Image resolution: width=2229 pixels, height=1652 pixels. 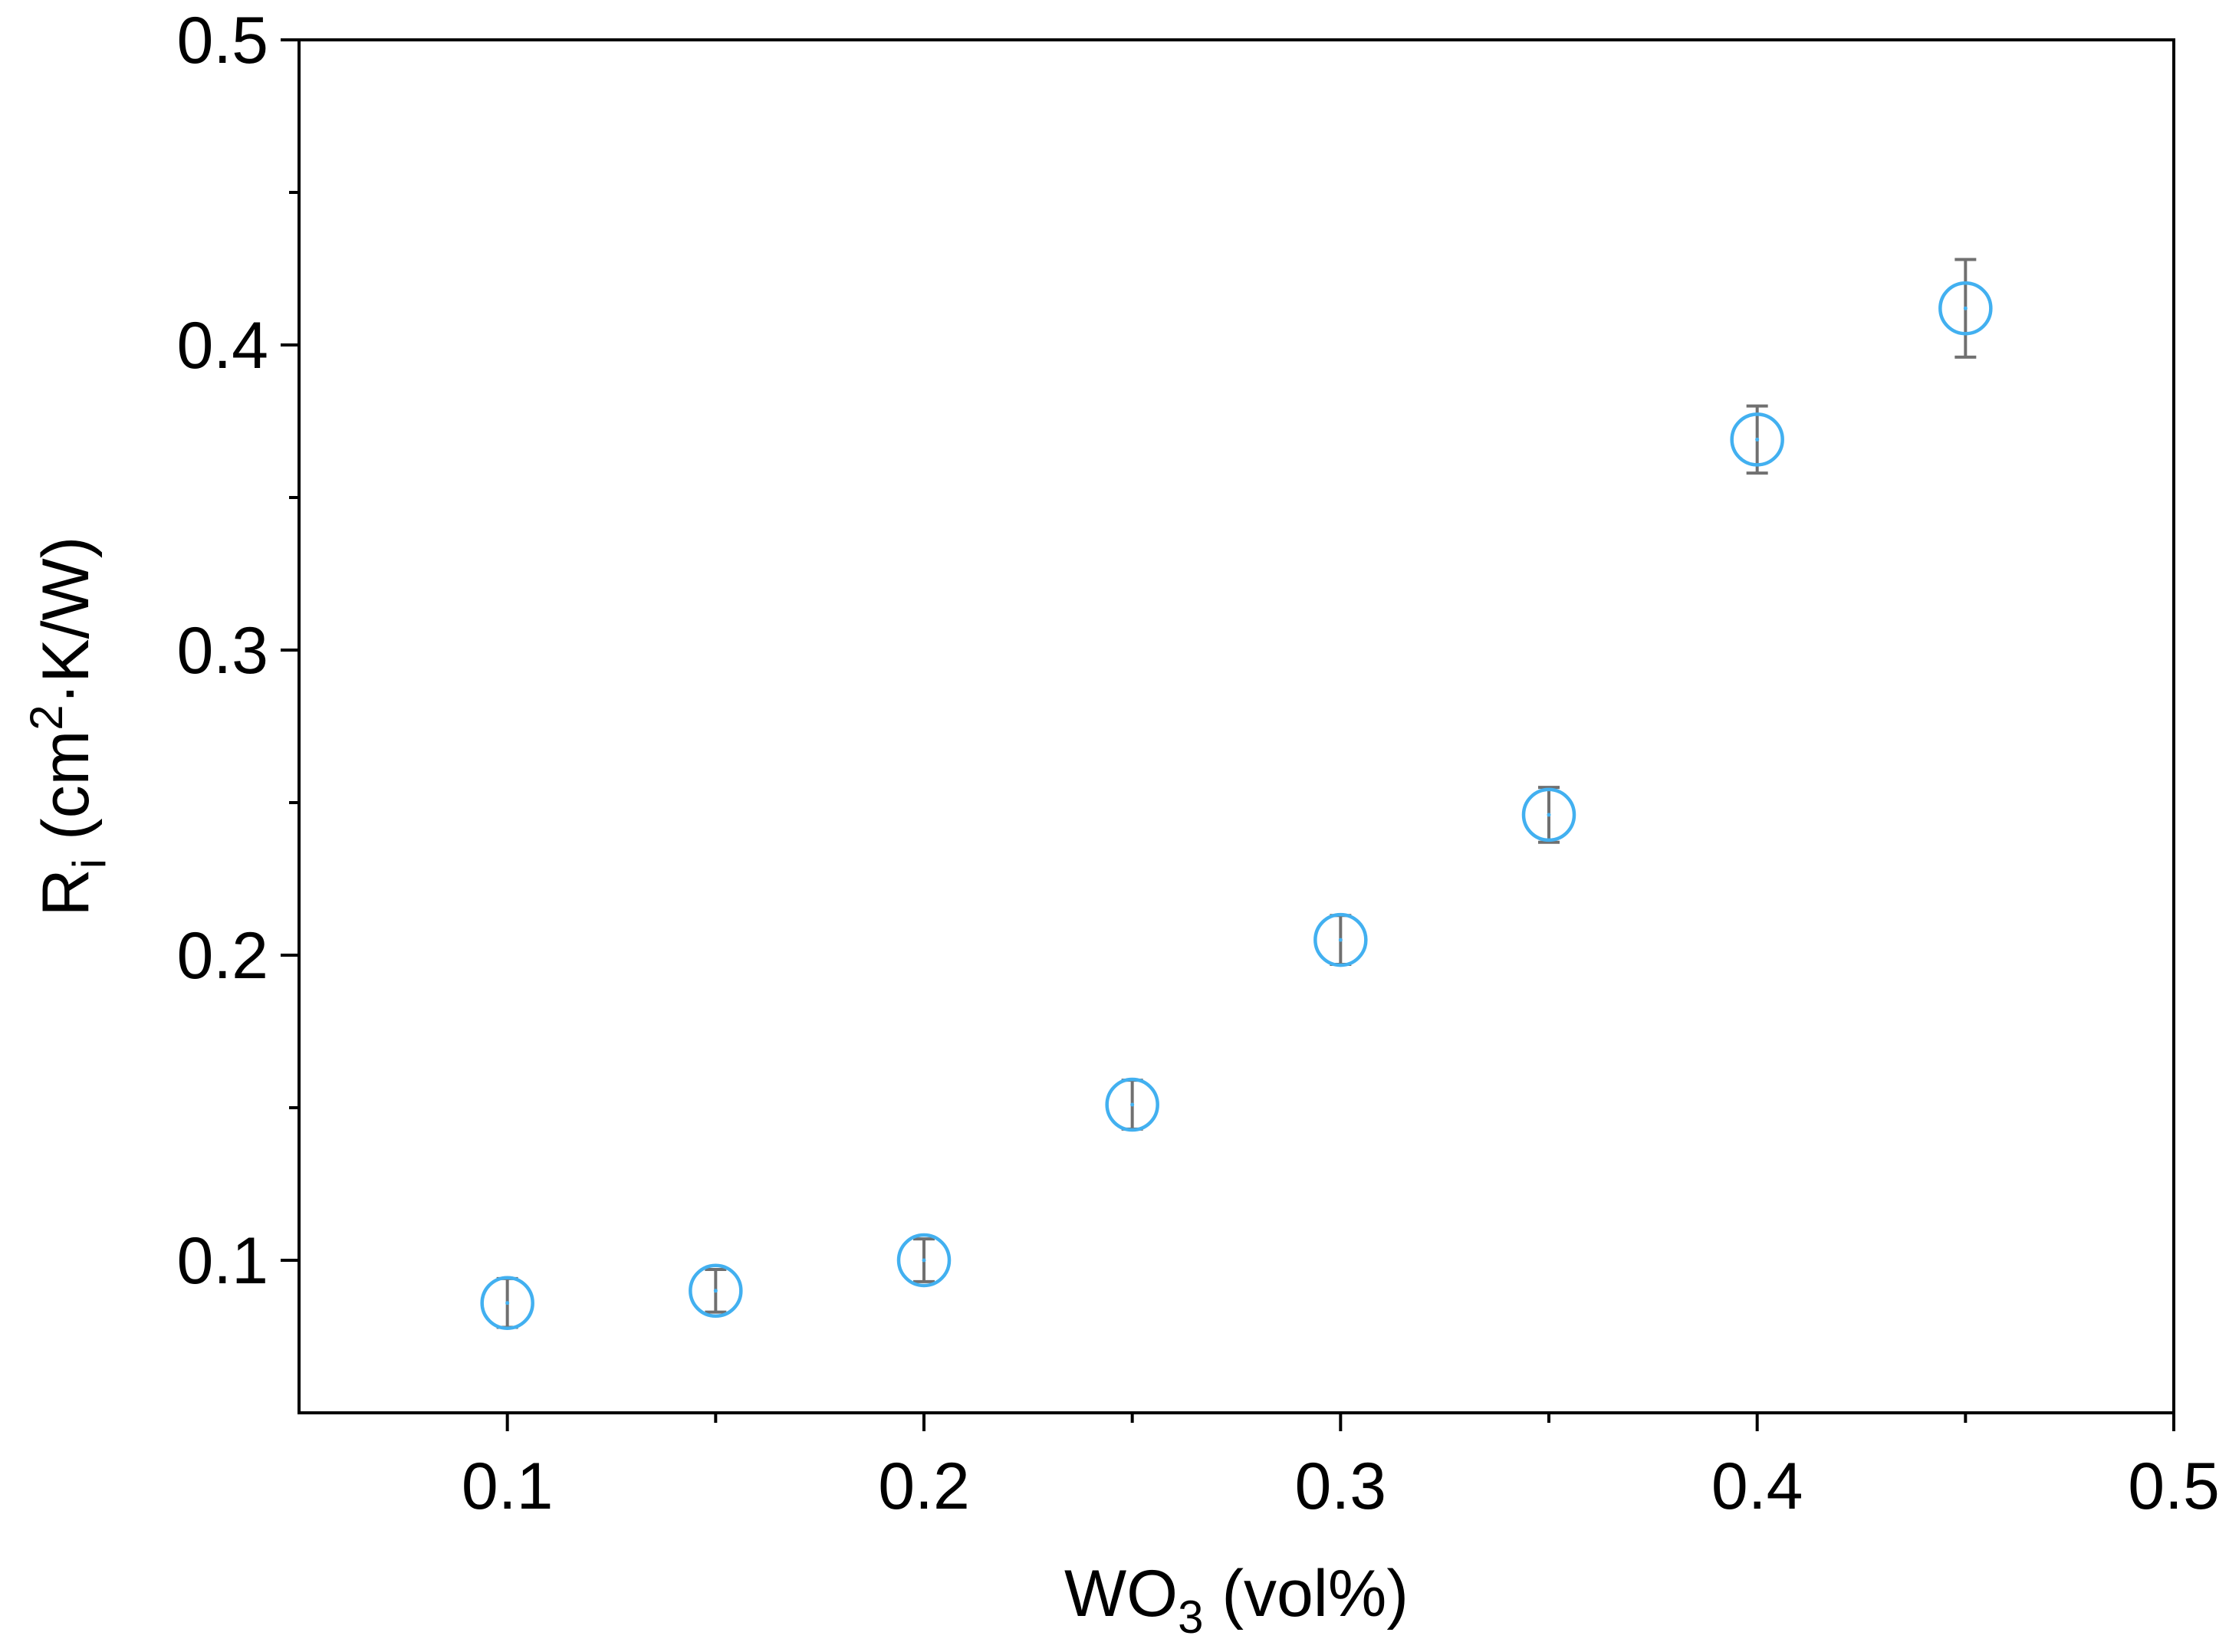 What do you see at coordinates (222, 1261) in the screenshot?
I see `y-tick-label: 0.1` at bounding box center [222, 1261].